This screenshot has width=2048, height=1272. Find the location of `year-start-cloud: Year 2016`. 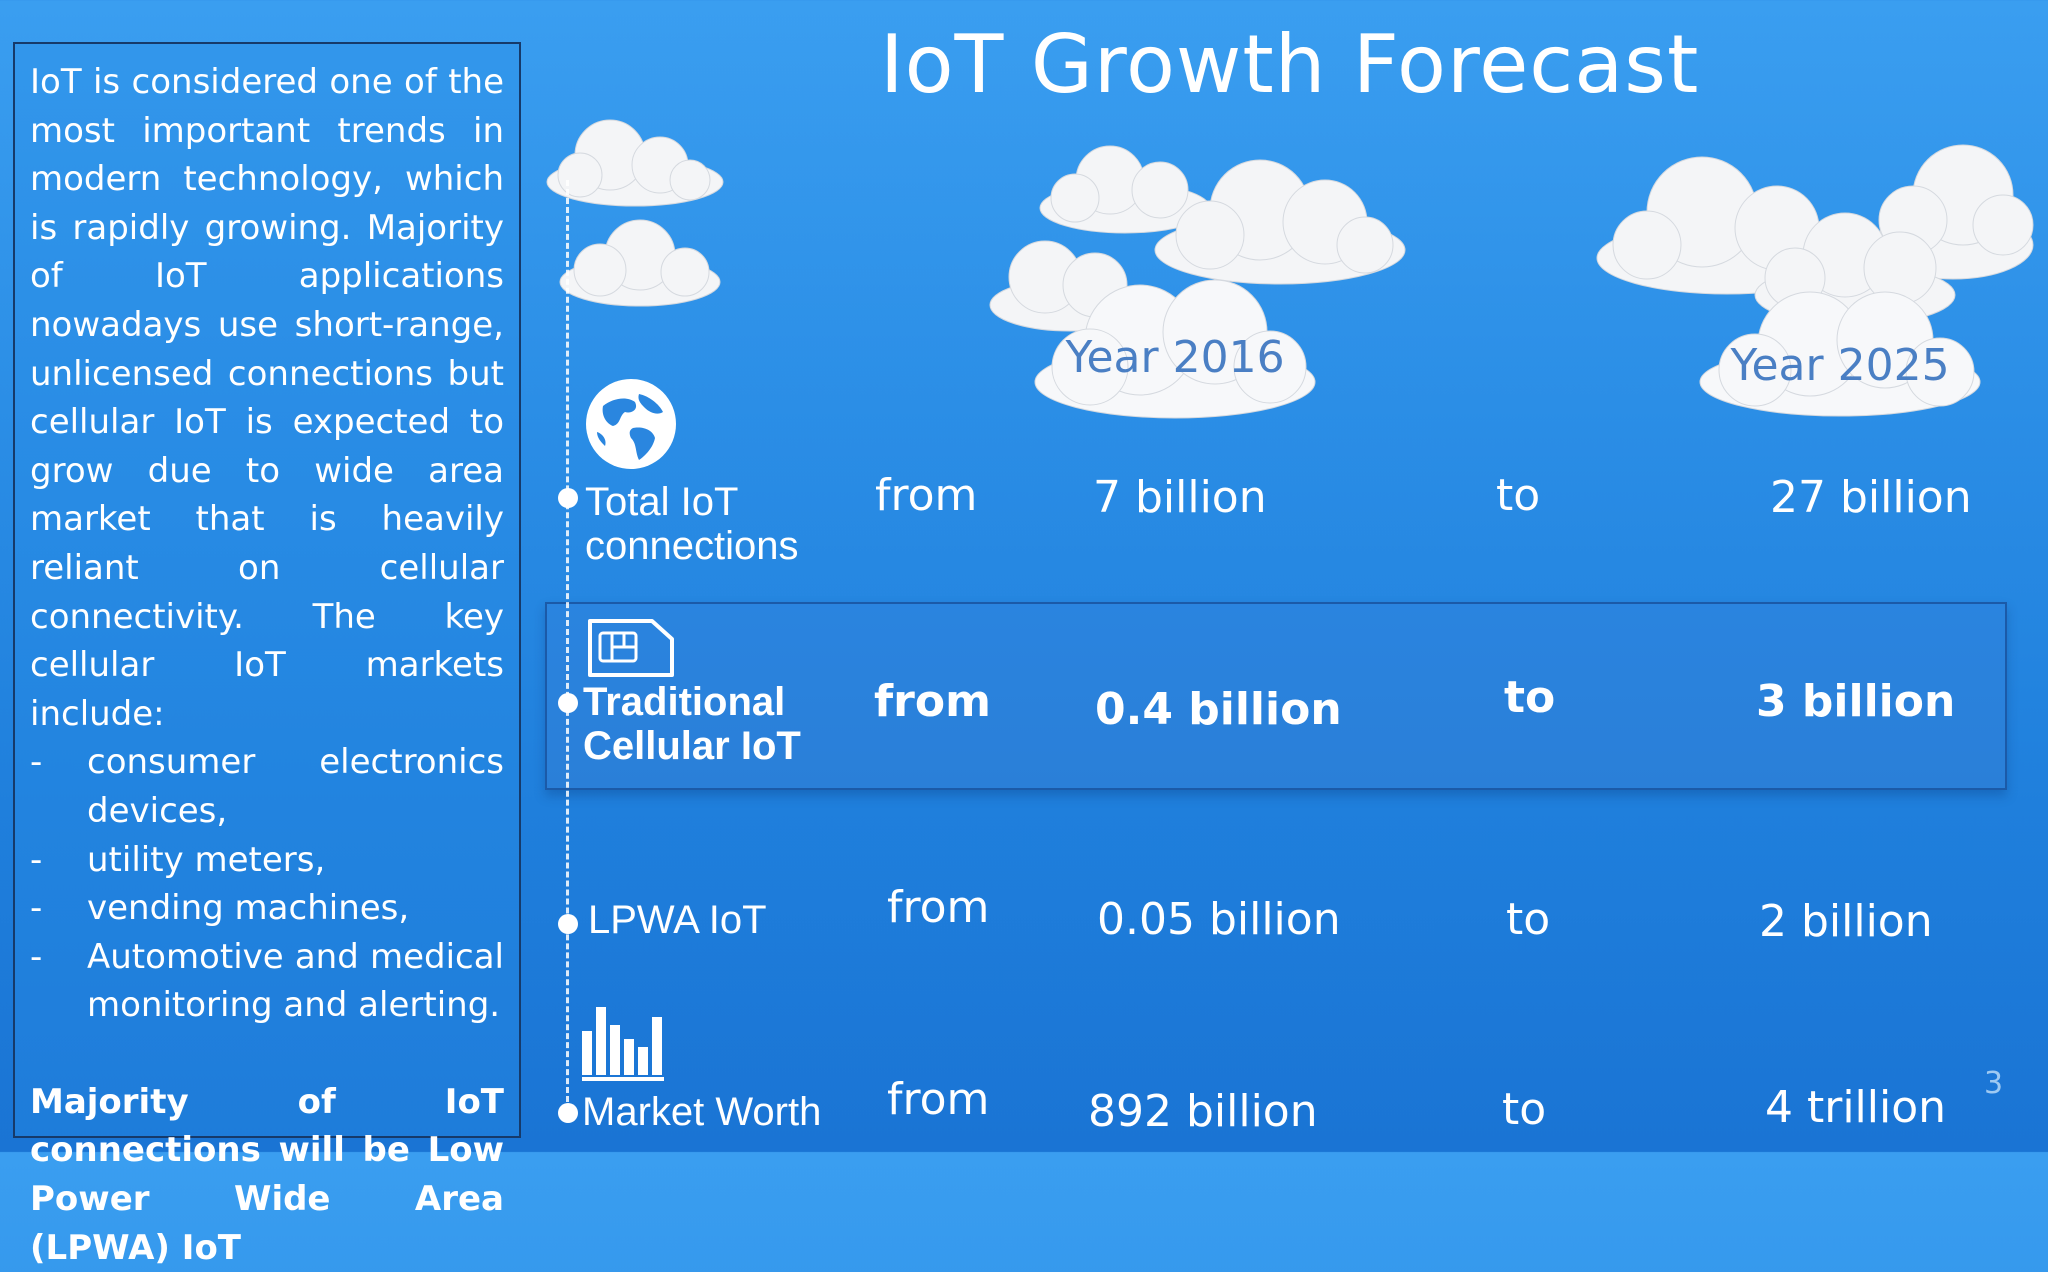

year-start-cloud: Year 2016 is located at coordinates (1175, 347).